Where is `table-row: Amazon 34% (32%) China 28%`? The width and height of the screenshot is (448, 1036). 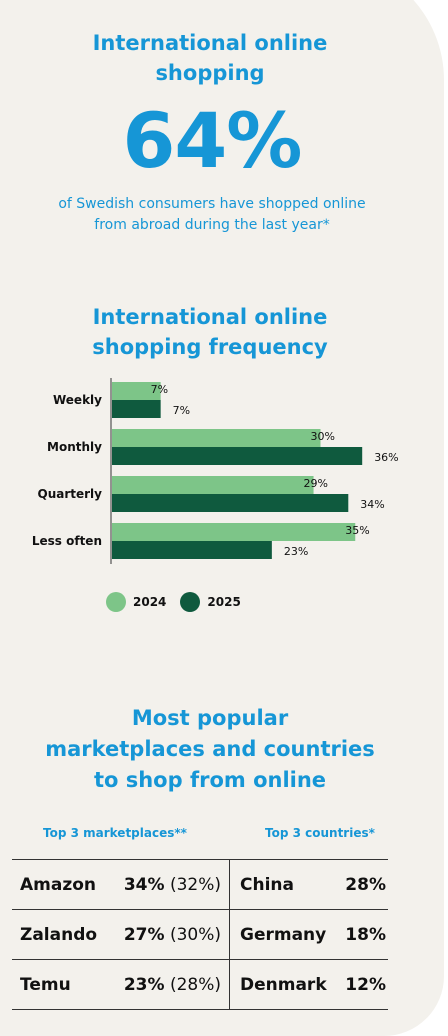
table-row: Amazon 34% (32%) China 28% is located at coordinates (200, 885).